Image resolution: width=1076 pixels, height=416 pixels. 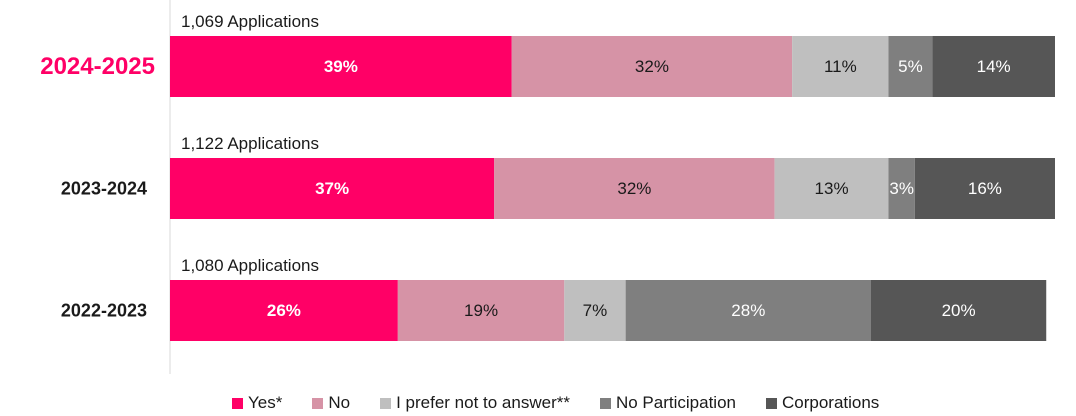 I want to click on data-label: 5%, so click(x=910, y=66).